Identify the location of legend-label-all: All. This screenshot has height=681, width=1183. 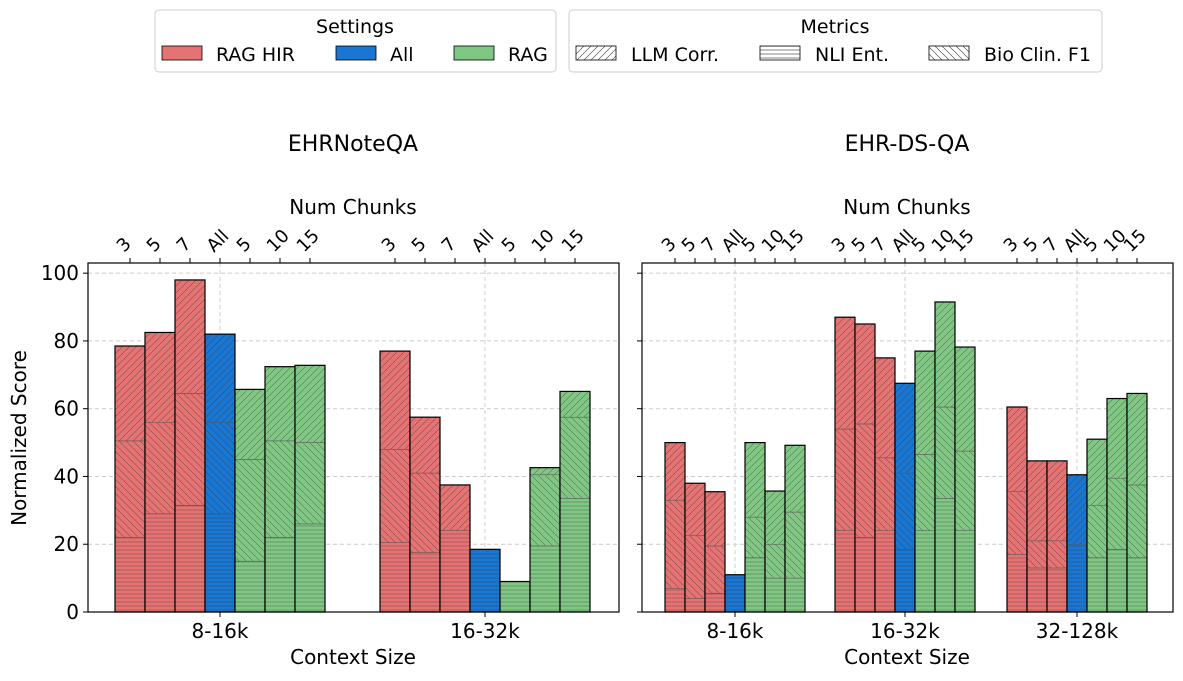
(402, 55).